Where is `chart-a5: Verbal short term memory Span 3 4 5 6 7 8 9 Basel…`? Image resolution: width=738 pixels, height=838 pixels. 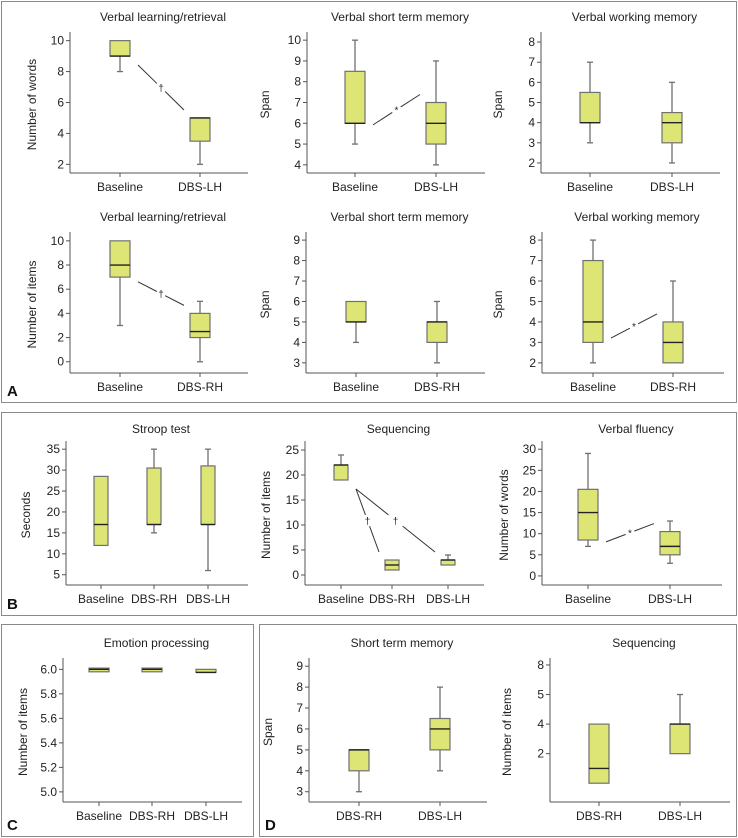 chart-a5: Verbal short term memory Span 3 4 5 6 7 8 9 Basel… is located at coordinates (371, 302).